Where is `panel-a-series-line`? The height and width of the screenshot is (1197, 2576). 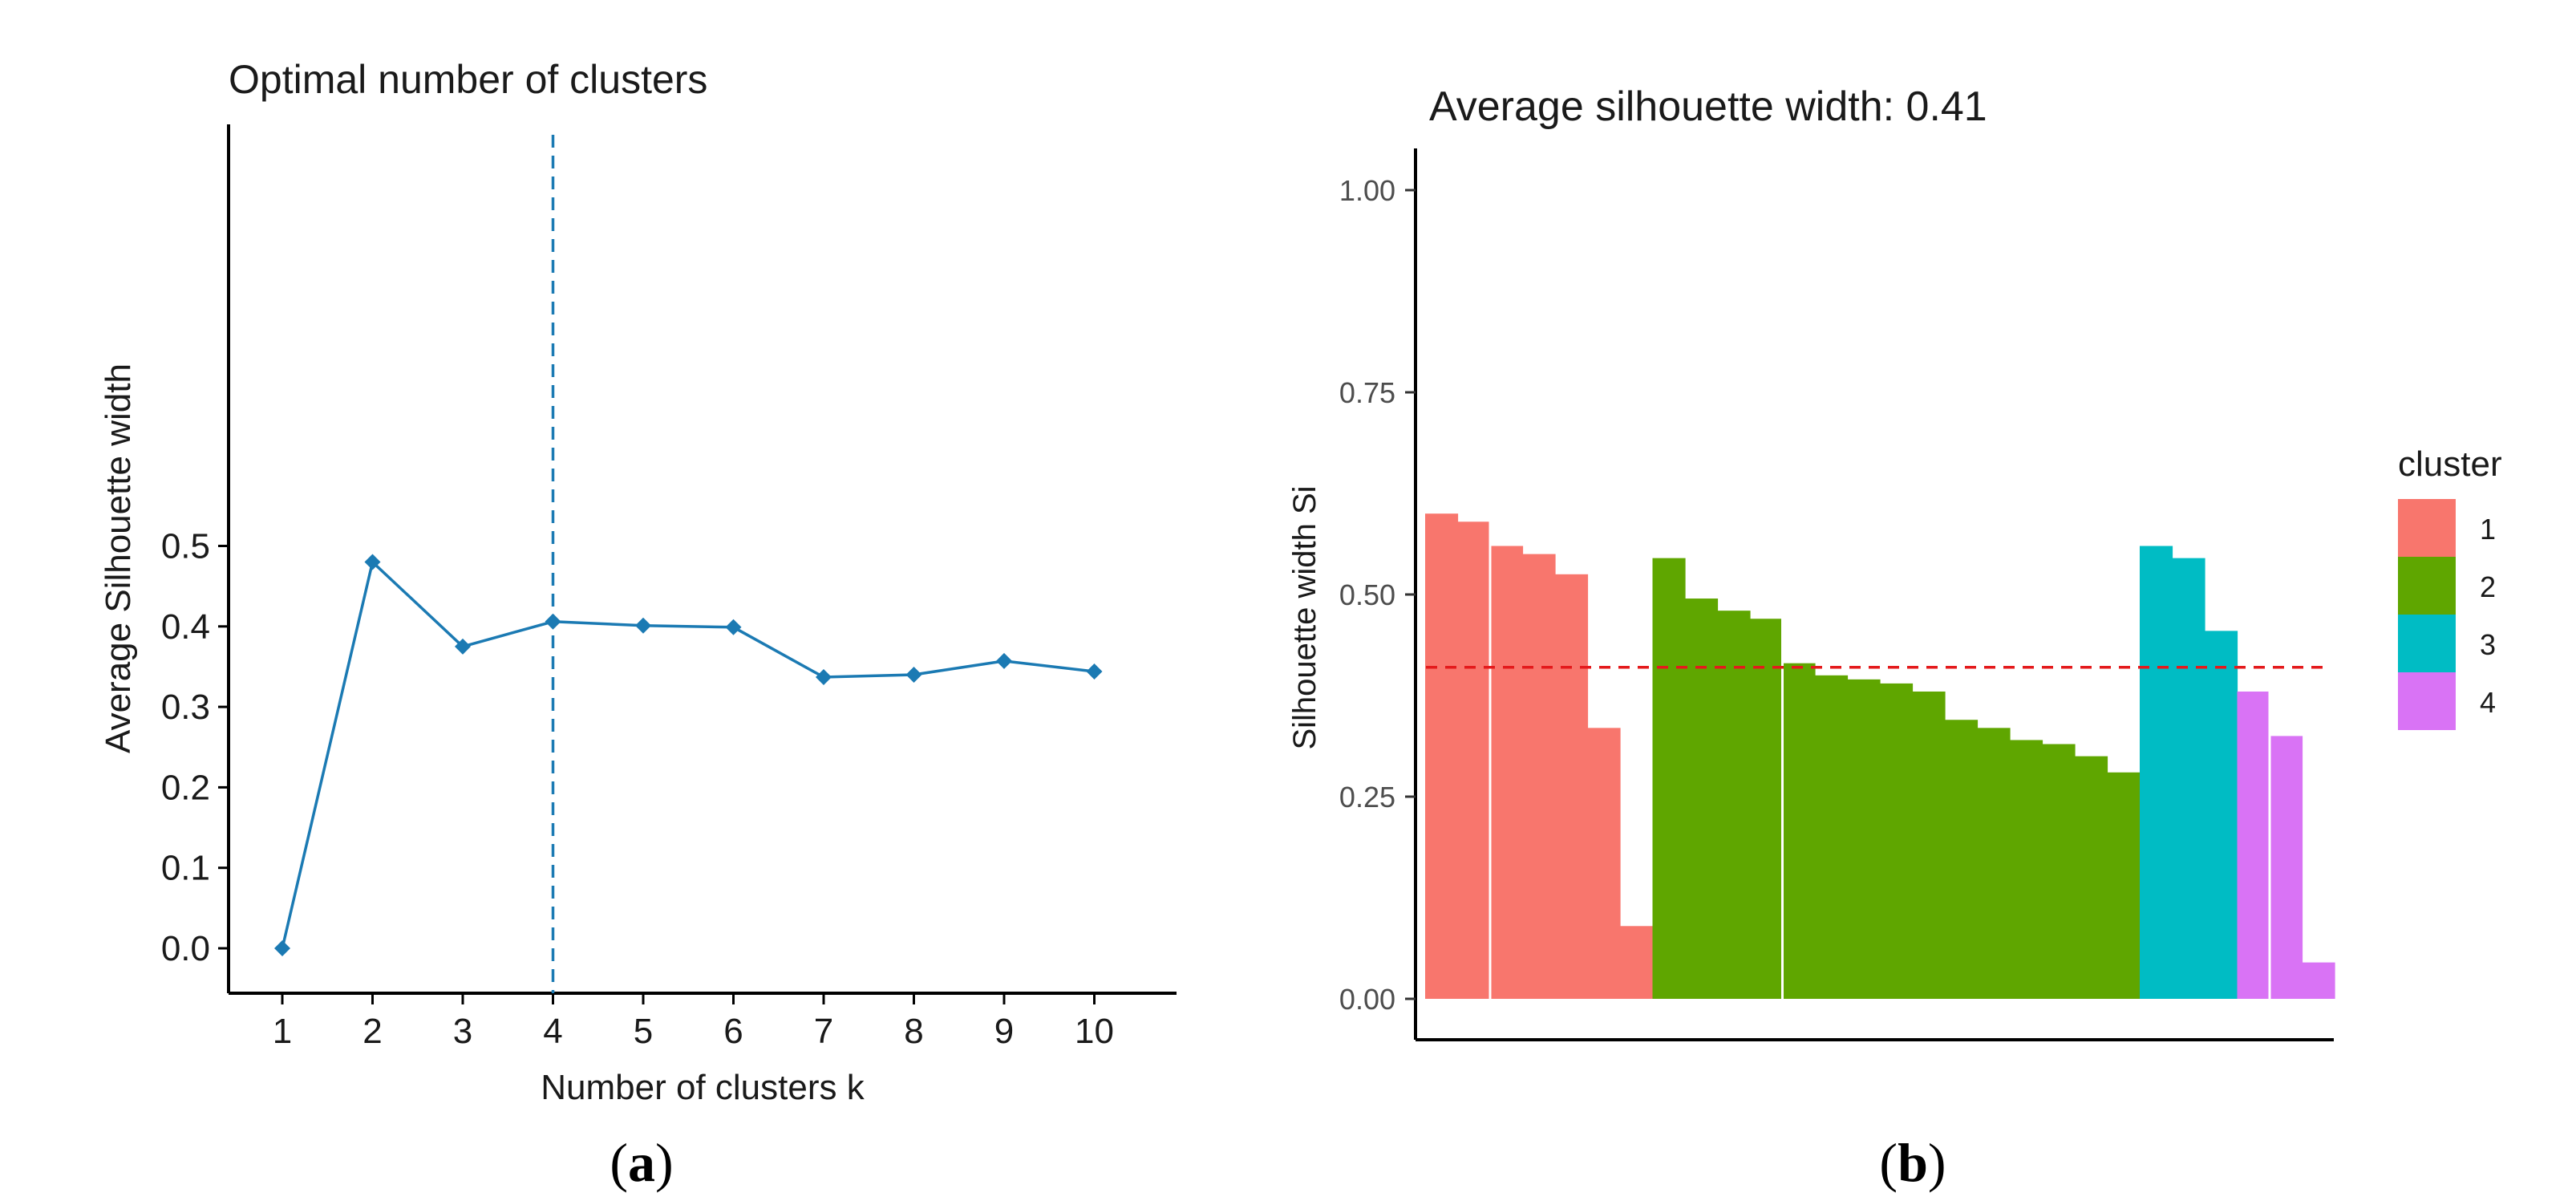 panel-a-series-line is located at coordinates (688, 754).